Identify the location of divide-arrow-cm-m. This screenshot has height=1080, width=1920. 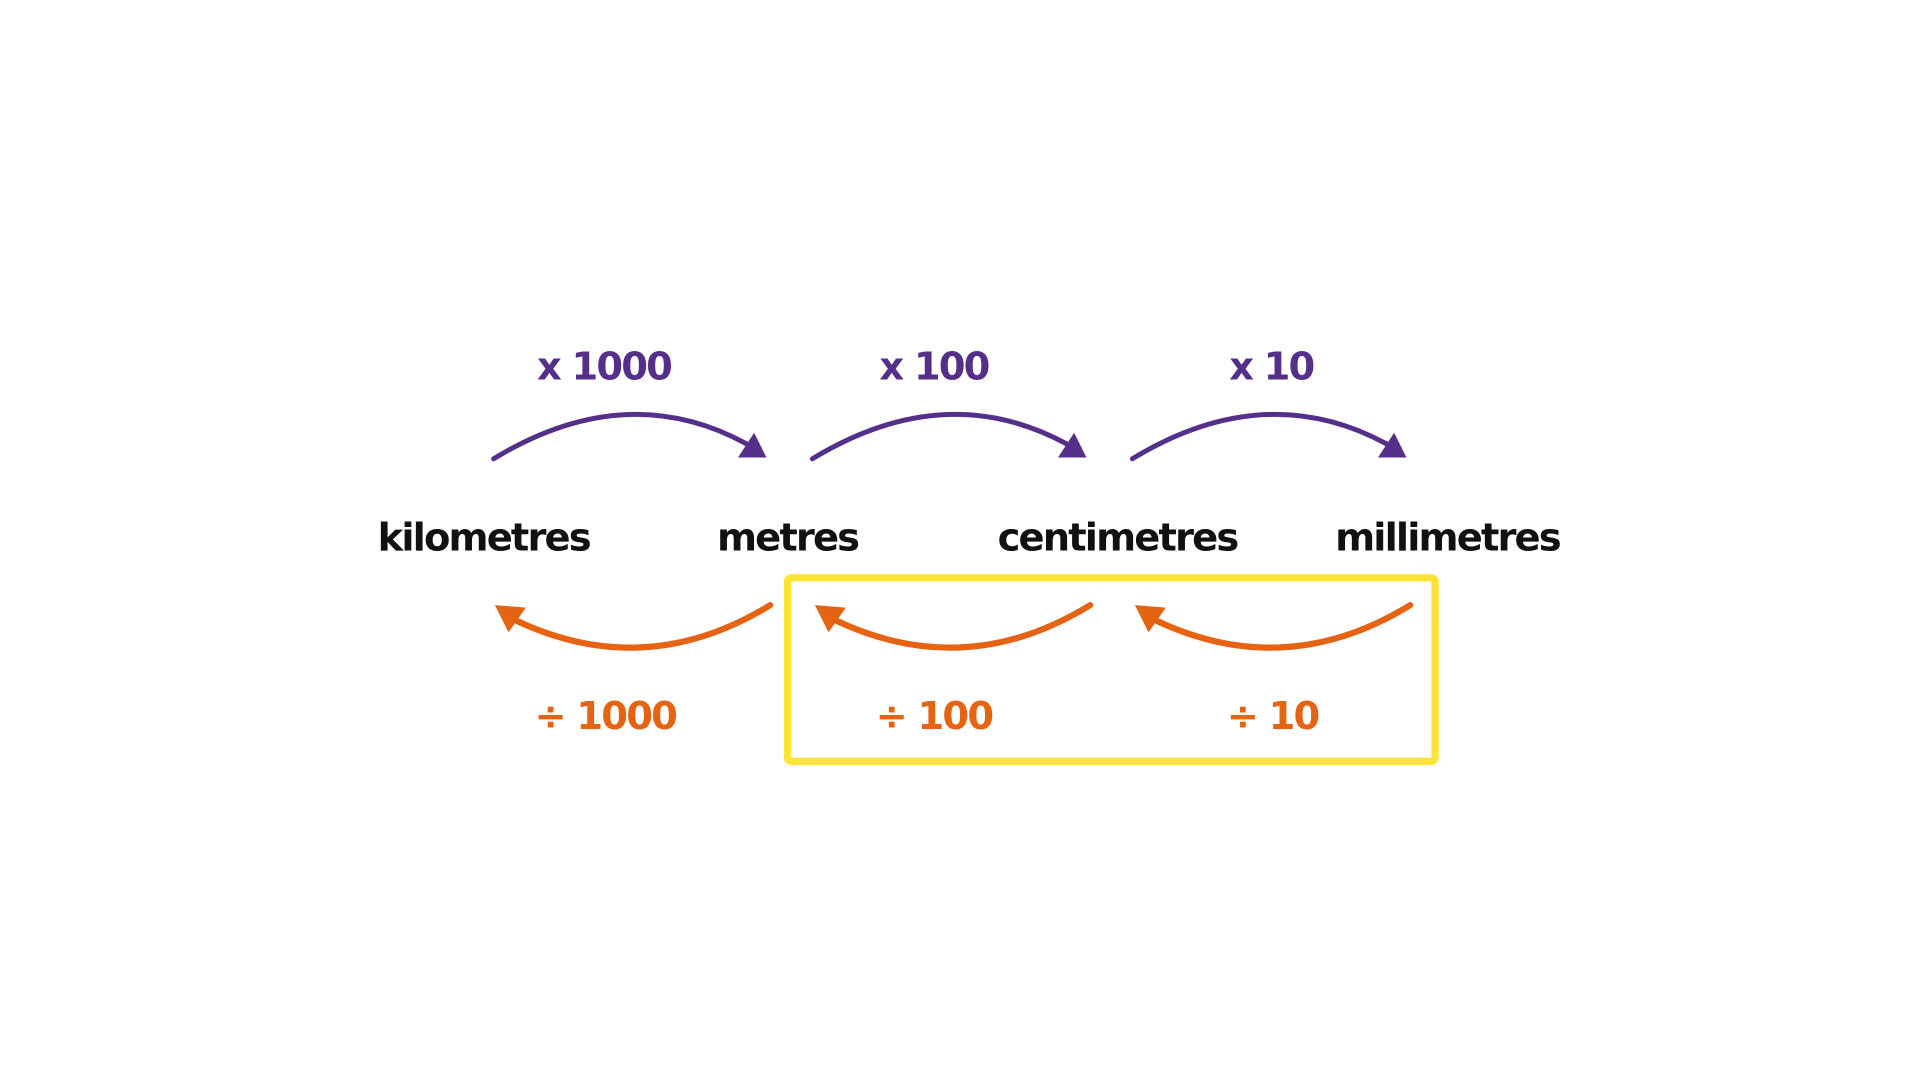
(954, 626).